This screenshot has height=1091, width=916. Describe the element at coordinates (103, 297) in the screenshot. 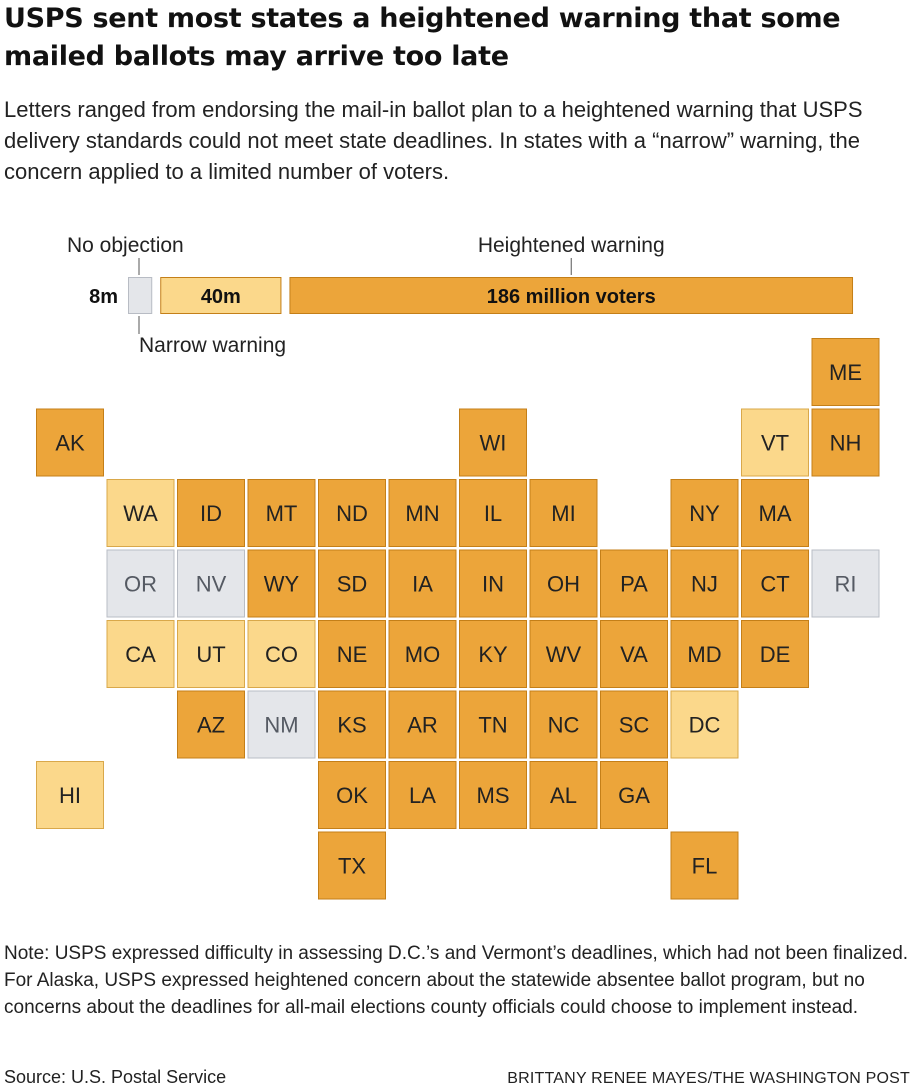

I see `summary-label-none: 8m` at that location.